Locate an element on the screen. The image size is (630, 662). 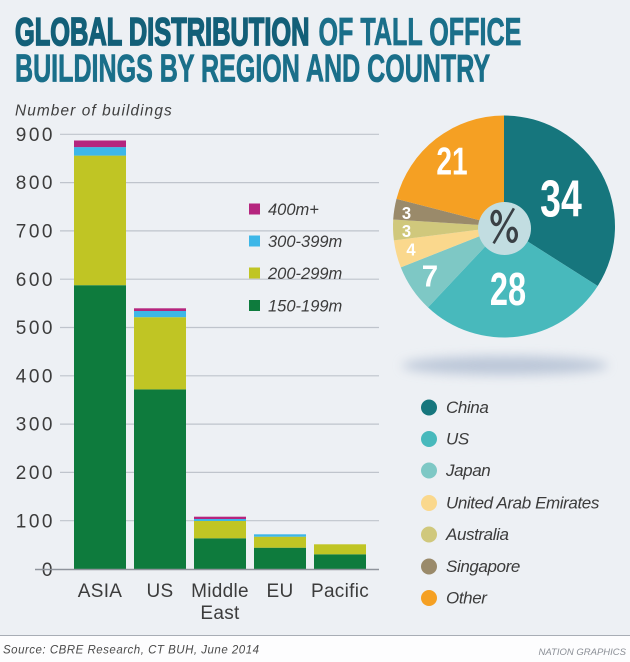
svg-text: 800 is located at coordinates (35, 183).